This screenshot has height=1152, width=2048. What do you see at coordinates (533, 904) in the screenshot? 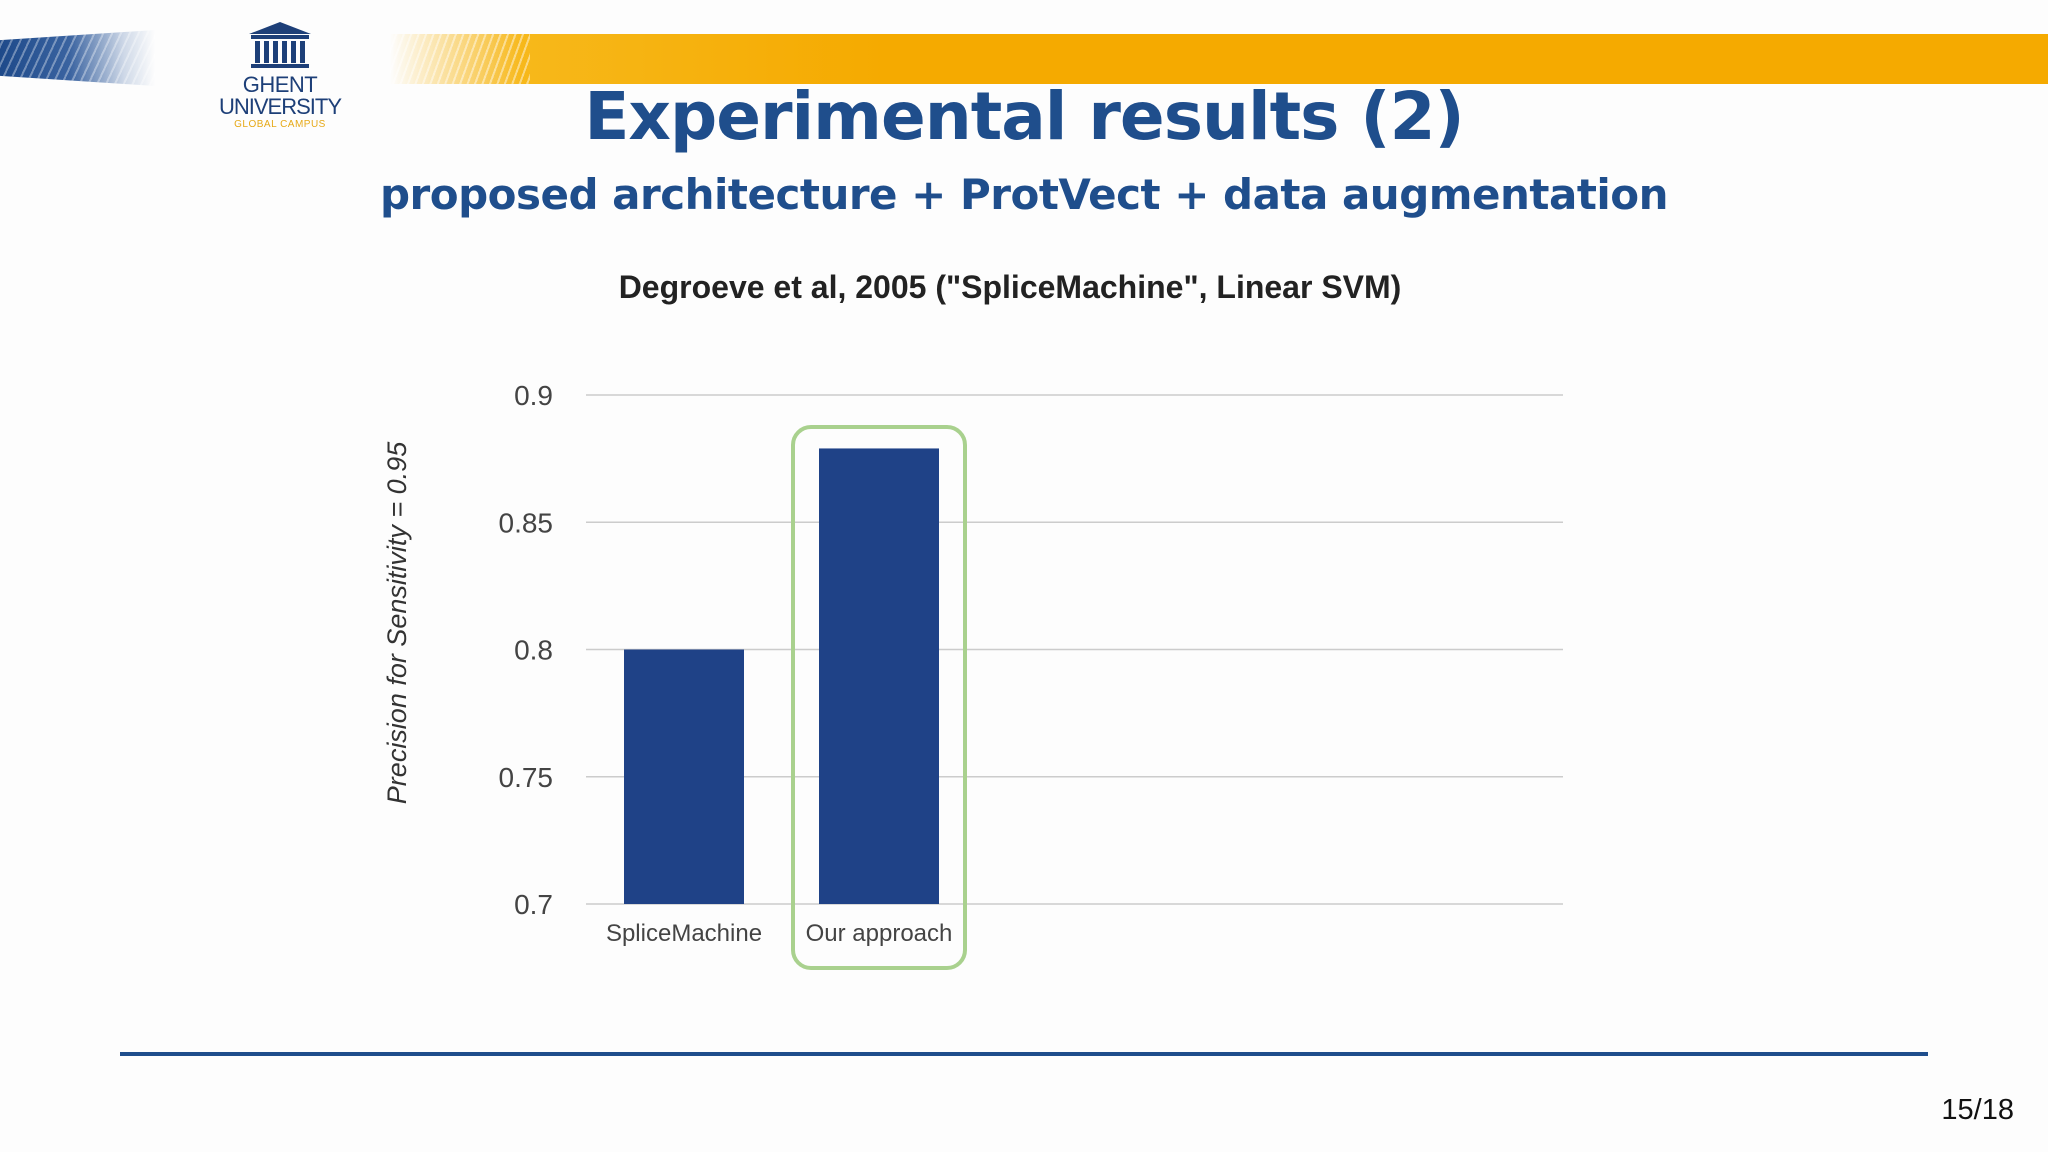
I see `y-tick-label: 0.7` at bounding box center [533, 904].